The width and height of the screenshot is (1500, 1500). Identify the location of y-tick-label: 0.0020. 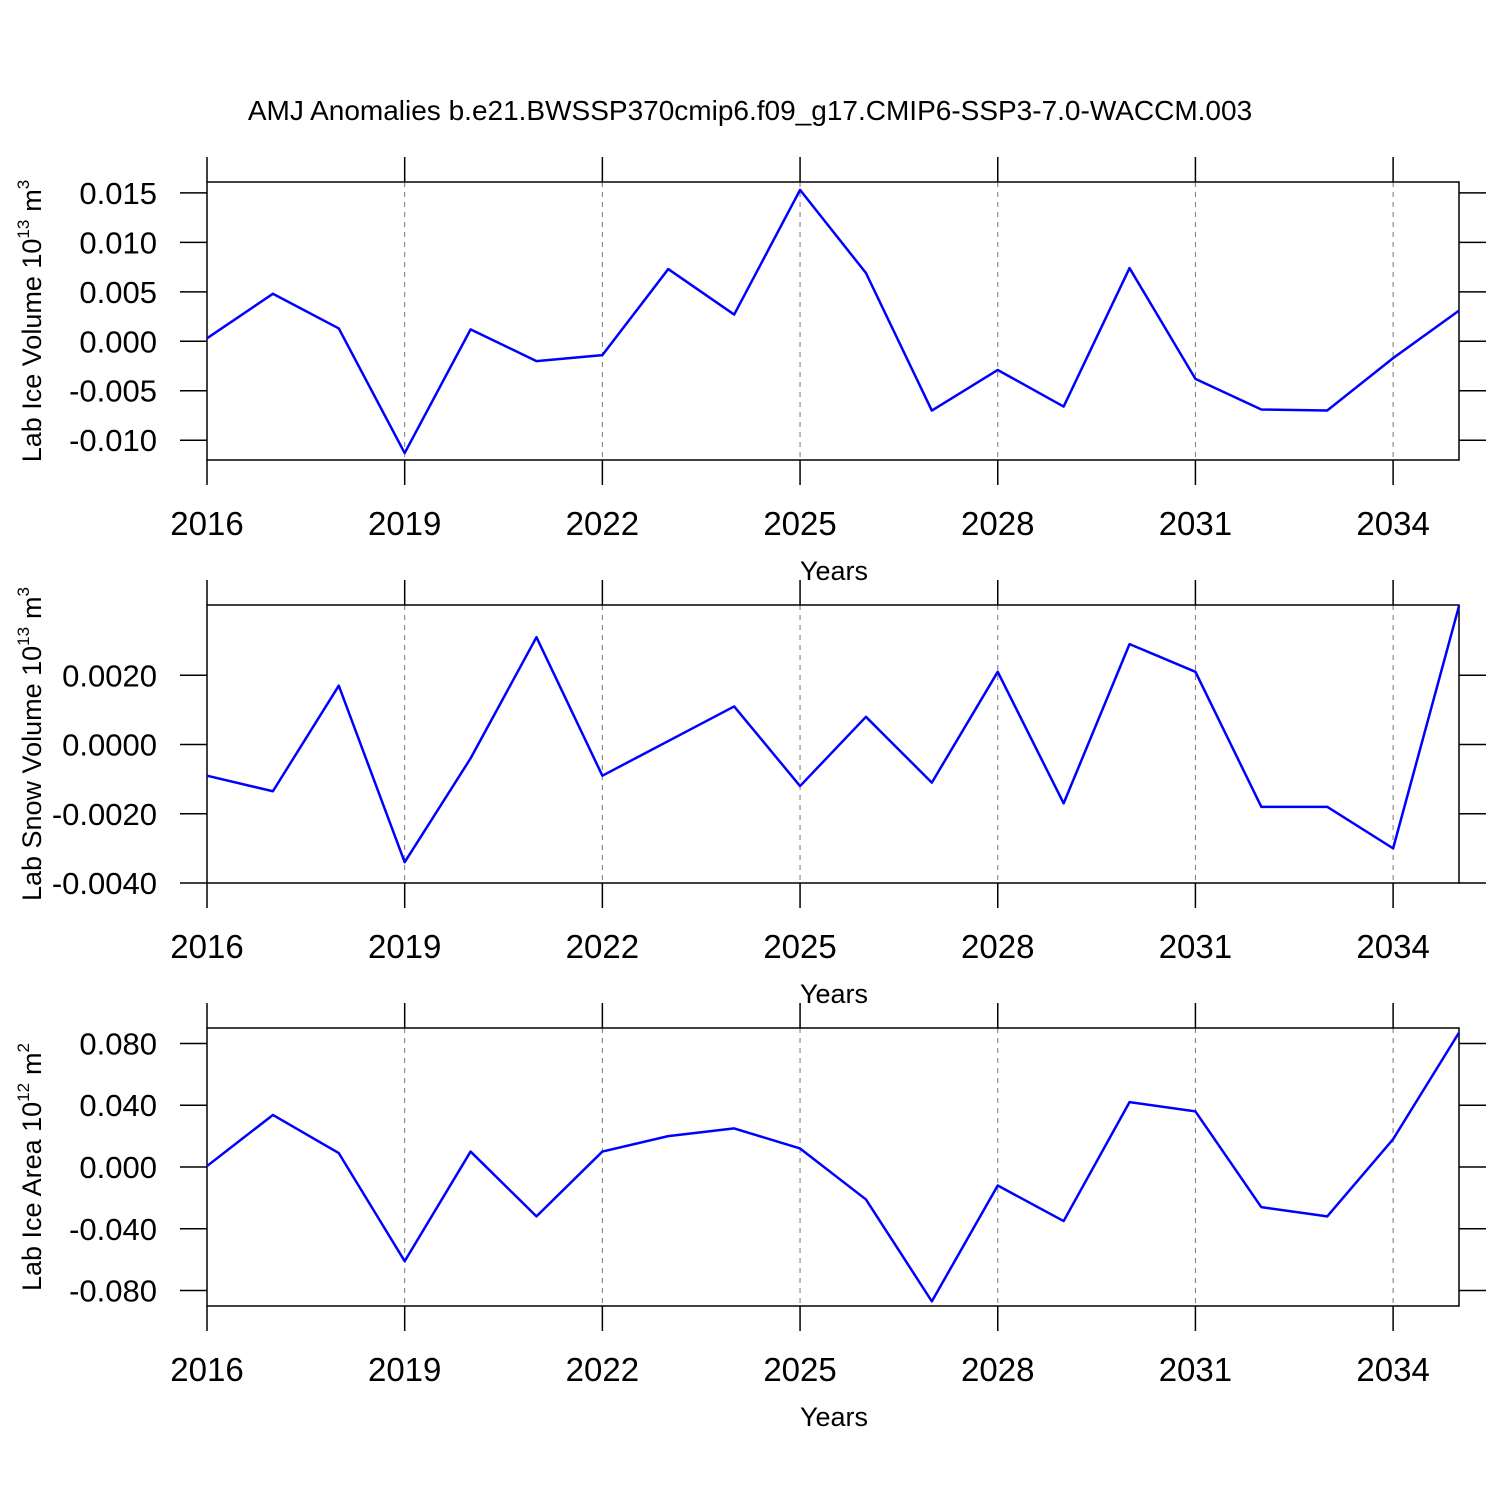
(109, 675).